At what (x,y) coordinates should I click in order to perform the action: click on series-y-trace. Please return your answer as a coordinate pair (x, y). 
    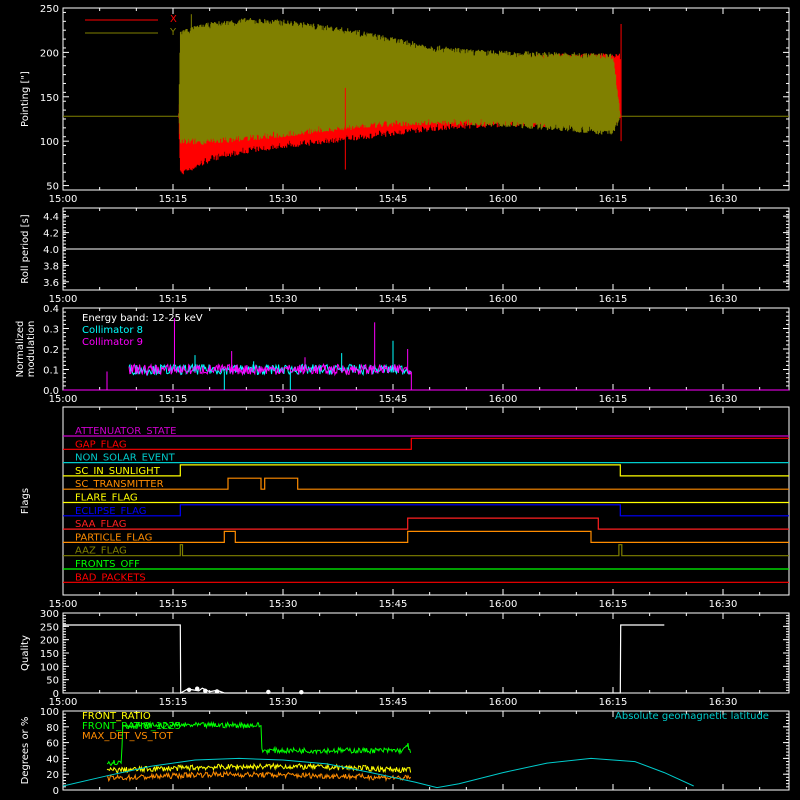
    Looking at the image, I should click on (399, 81).